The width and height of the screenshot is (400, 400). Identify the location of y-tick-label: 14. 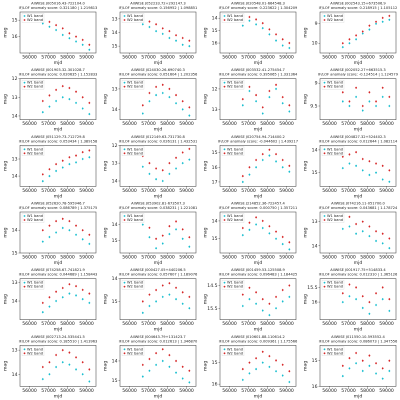
(115, 279).